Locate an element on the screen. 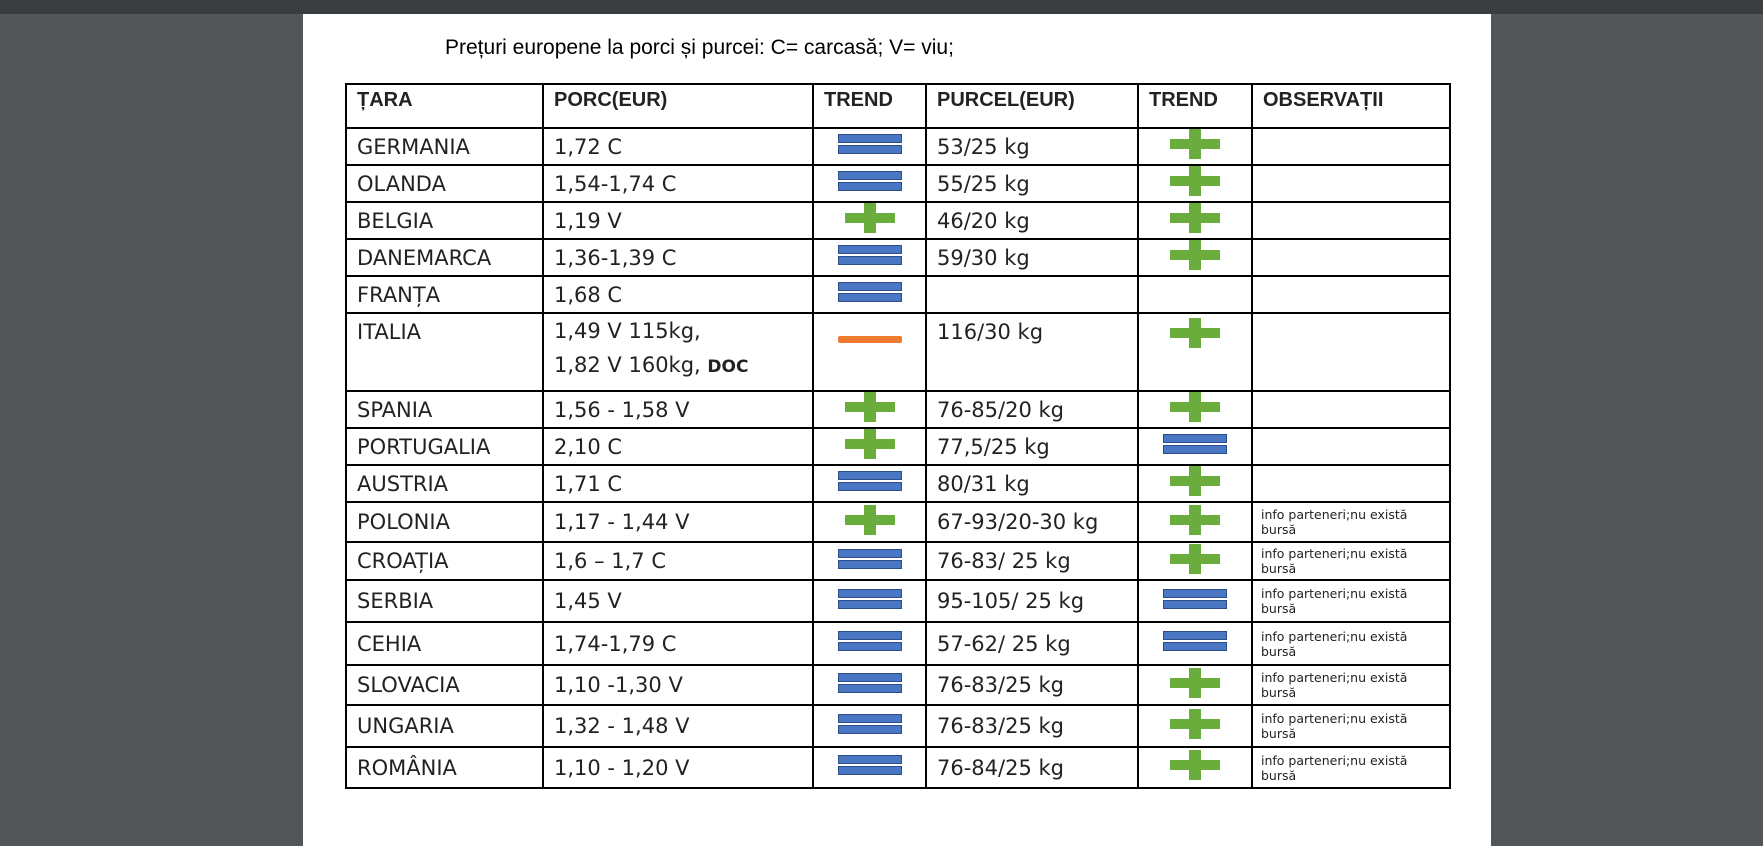  piglet-price-cell: 95-105/ 25 kg is located at coordinates (1032, 601).